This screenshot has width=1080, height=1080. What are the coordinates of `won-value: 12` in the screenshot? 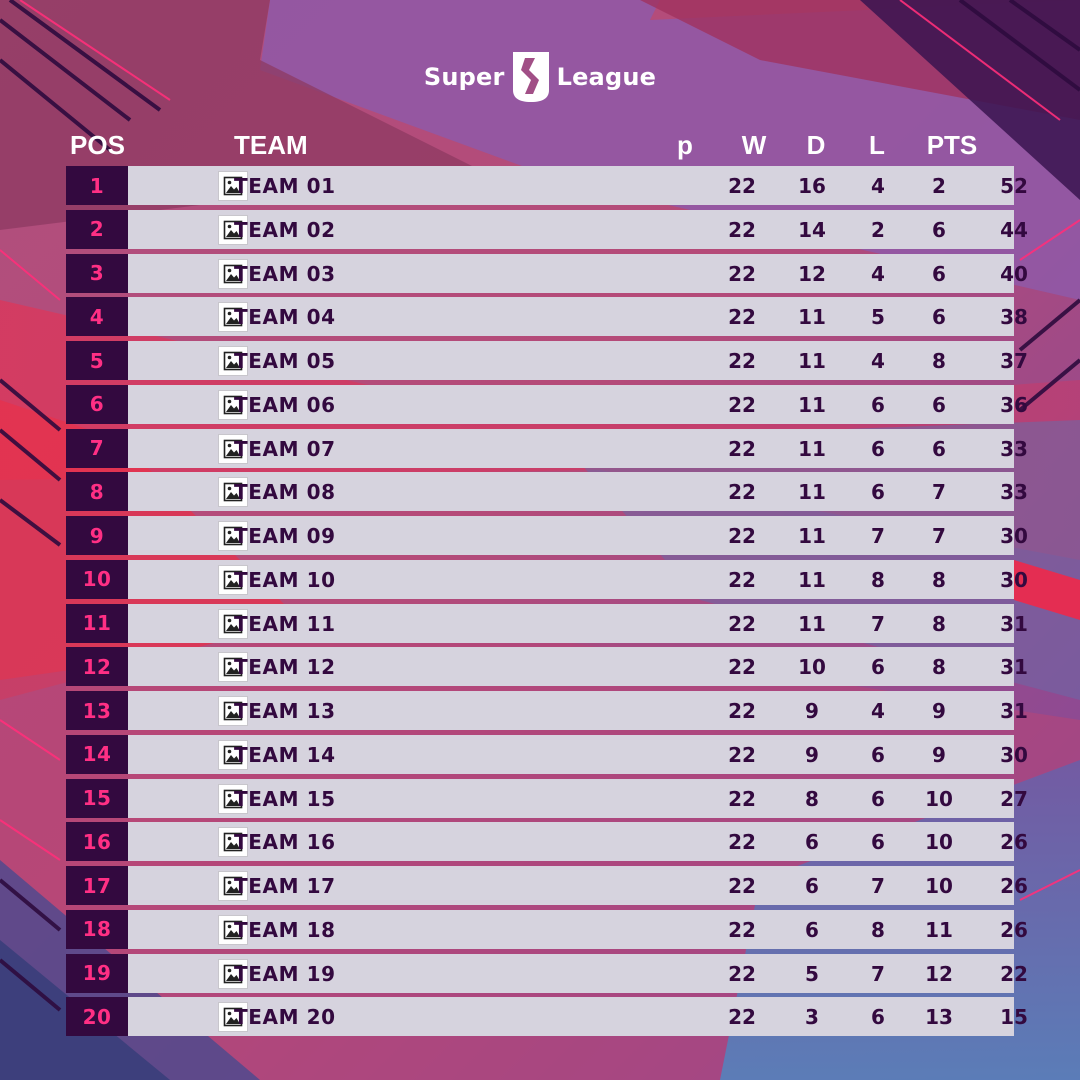 It's located at (812, 273).